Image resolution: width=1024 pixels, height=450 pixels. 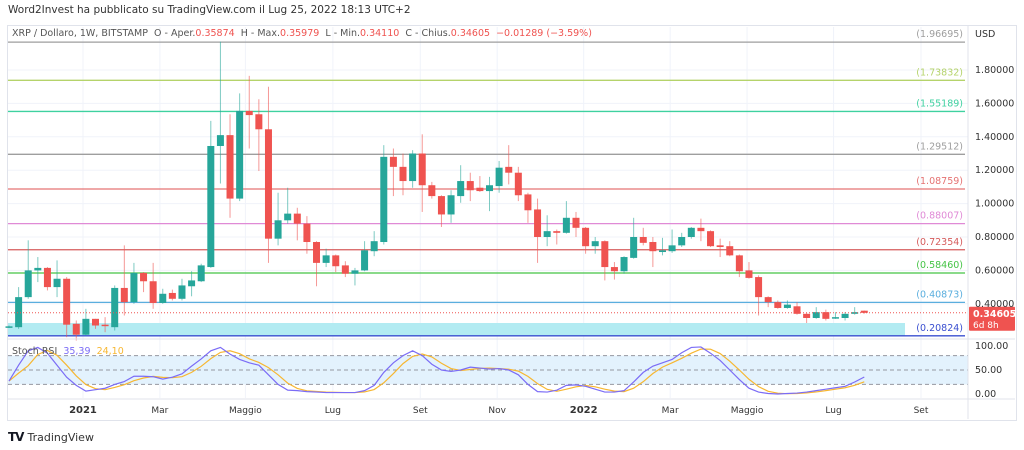 What do you see at coordinates (994, 304) in the screenshot?
I see `price-tick-label: 0.40000` at bounding box center [994, 304].